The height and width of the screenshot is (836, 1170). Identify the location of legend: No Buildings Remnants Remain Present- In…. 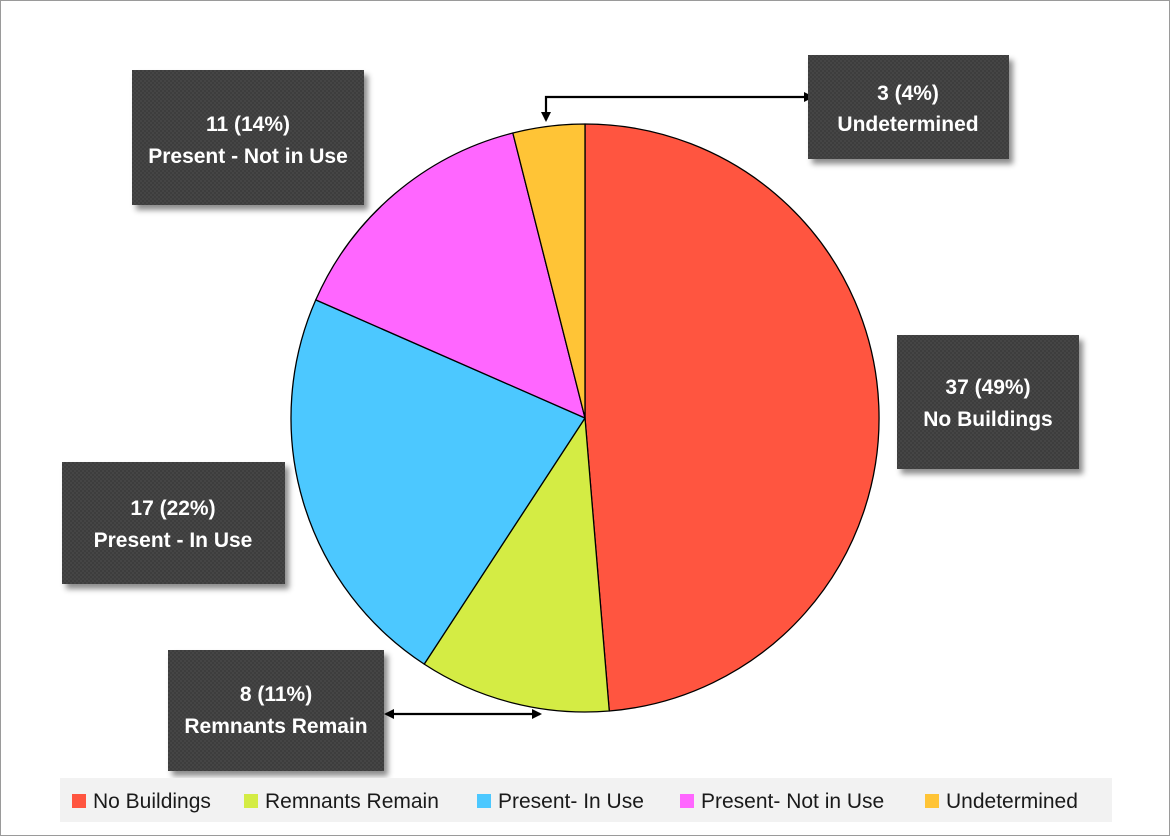
(586, 800).